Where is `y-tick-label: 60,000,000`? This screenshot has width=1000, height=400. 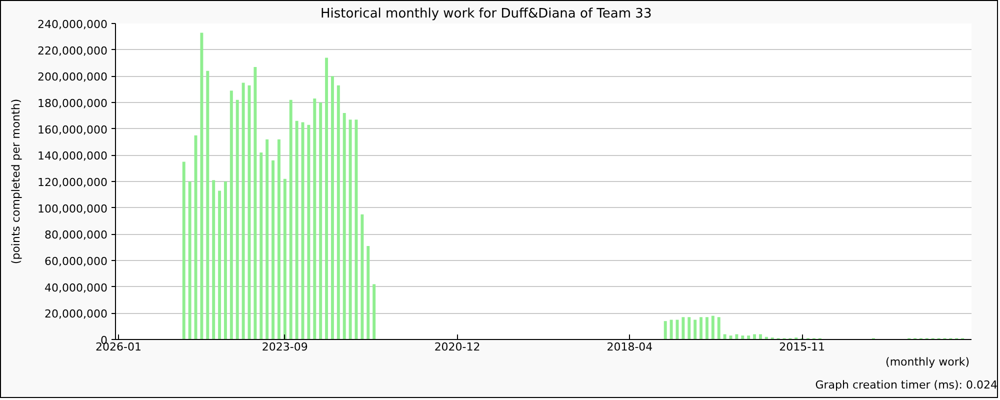 y-tick-label: 60,000,000 is located at coordinates (76, 261).